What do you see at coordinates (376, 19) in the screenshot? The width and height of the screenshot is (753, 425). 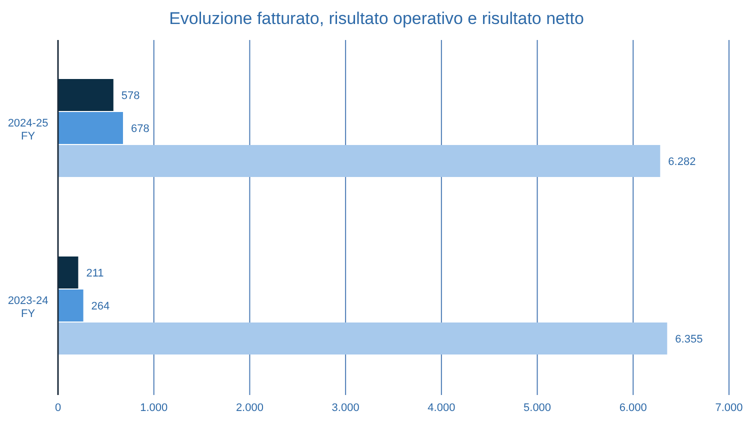 I see `chart-title: Evoluzione fatturato, risultato operativo e risultato netto` at bounding box center [376, 19].